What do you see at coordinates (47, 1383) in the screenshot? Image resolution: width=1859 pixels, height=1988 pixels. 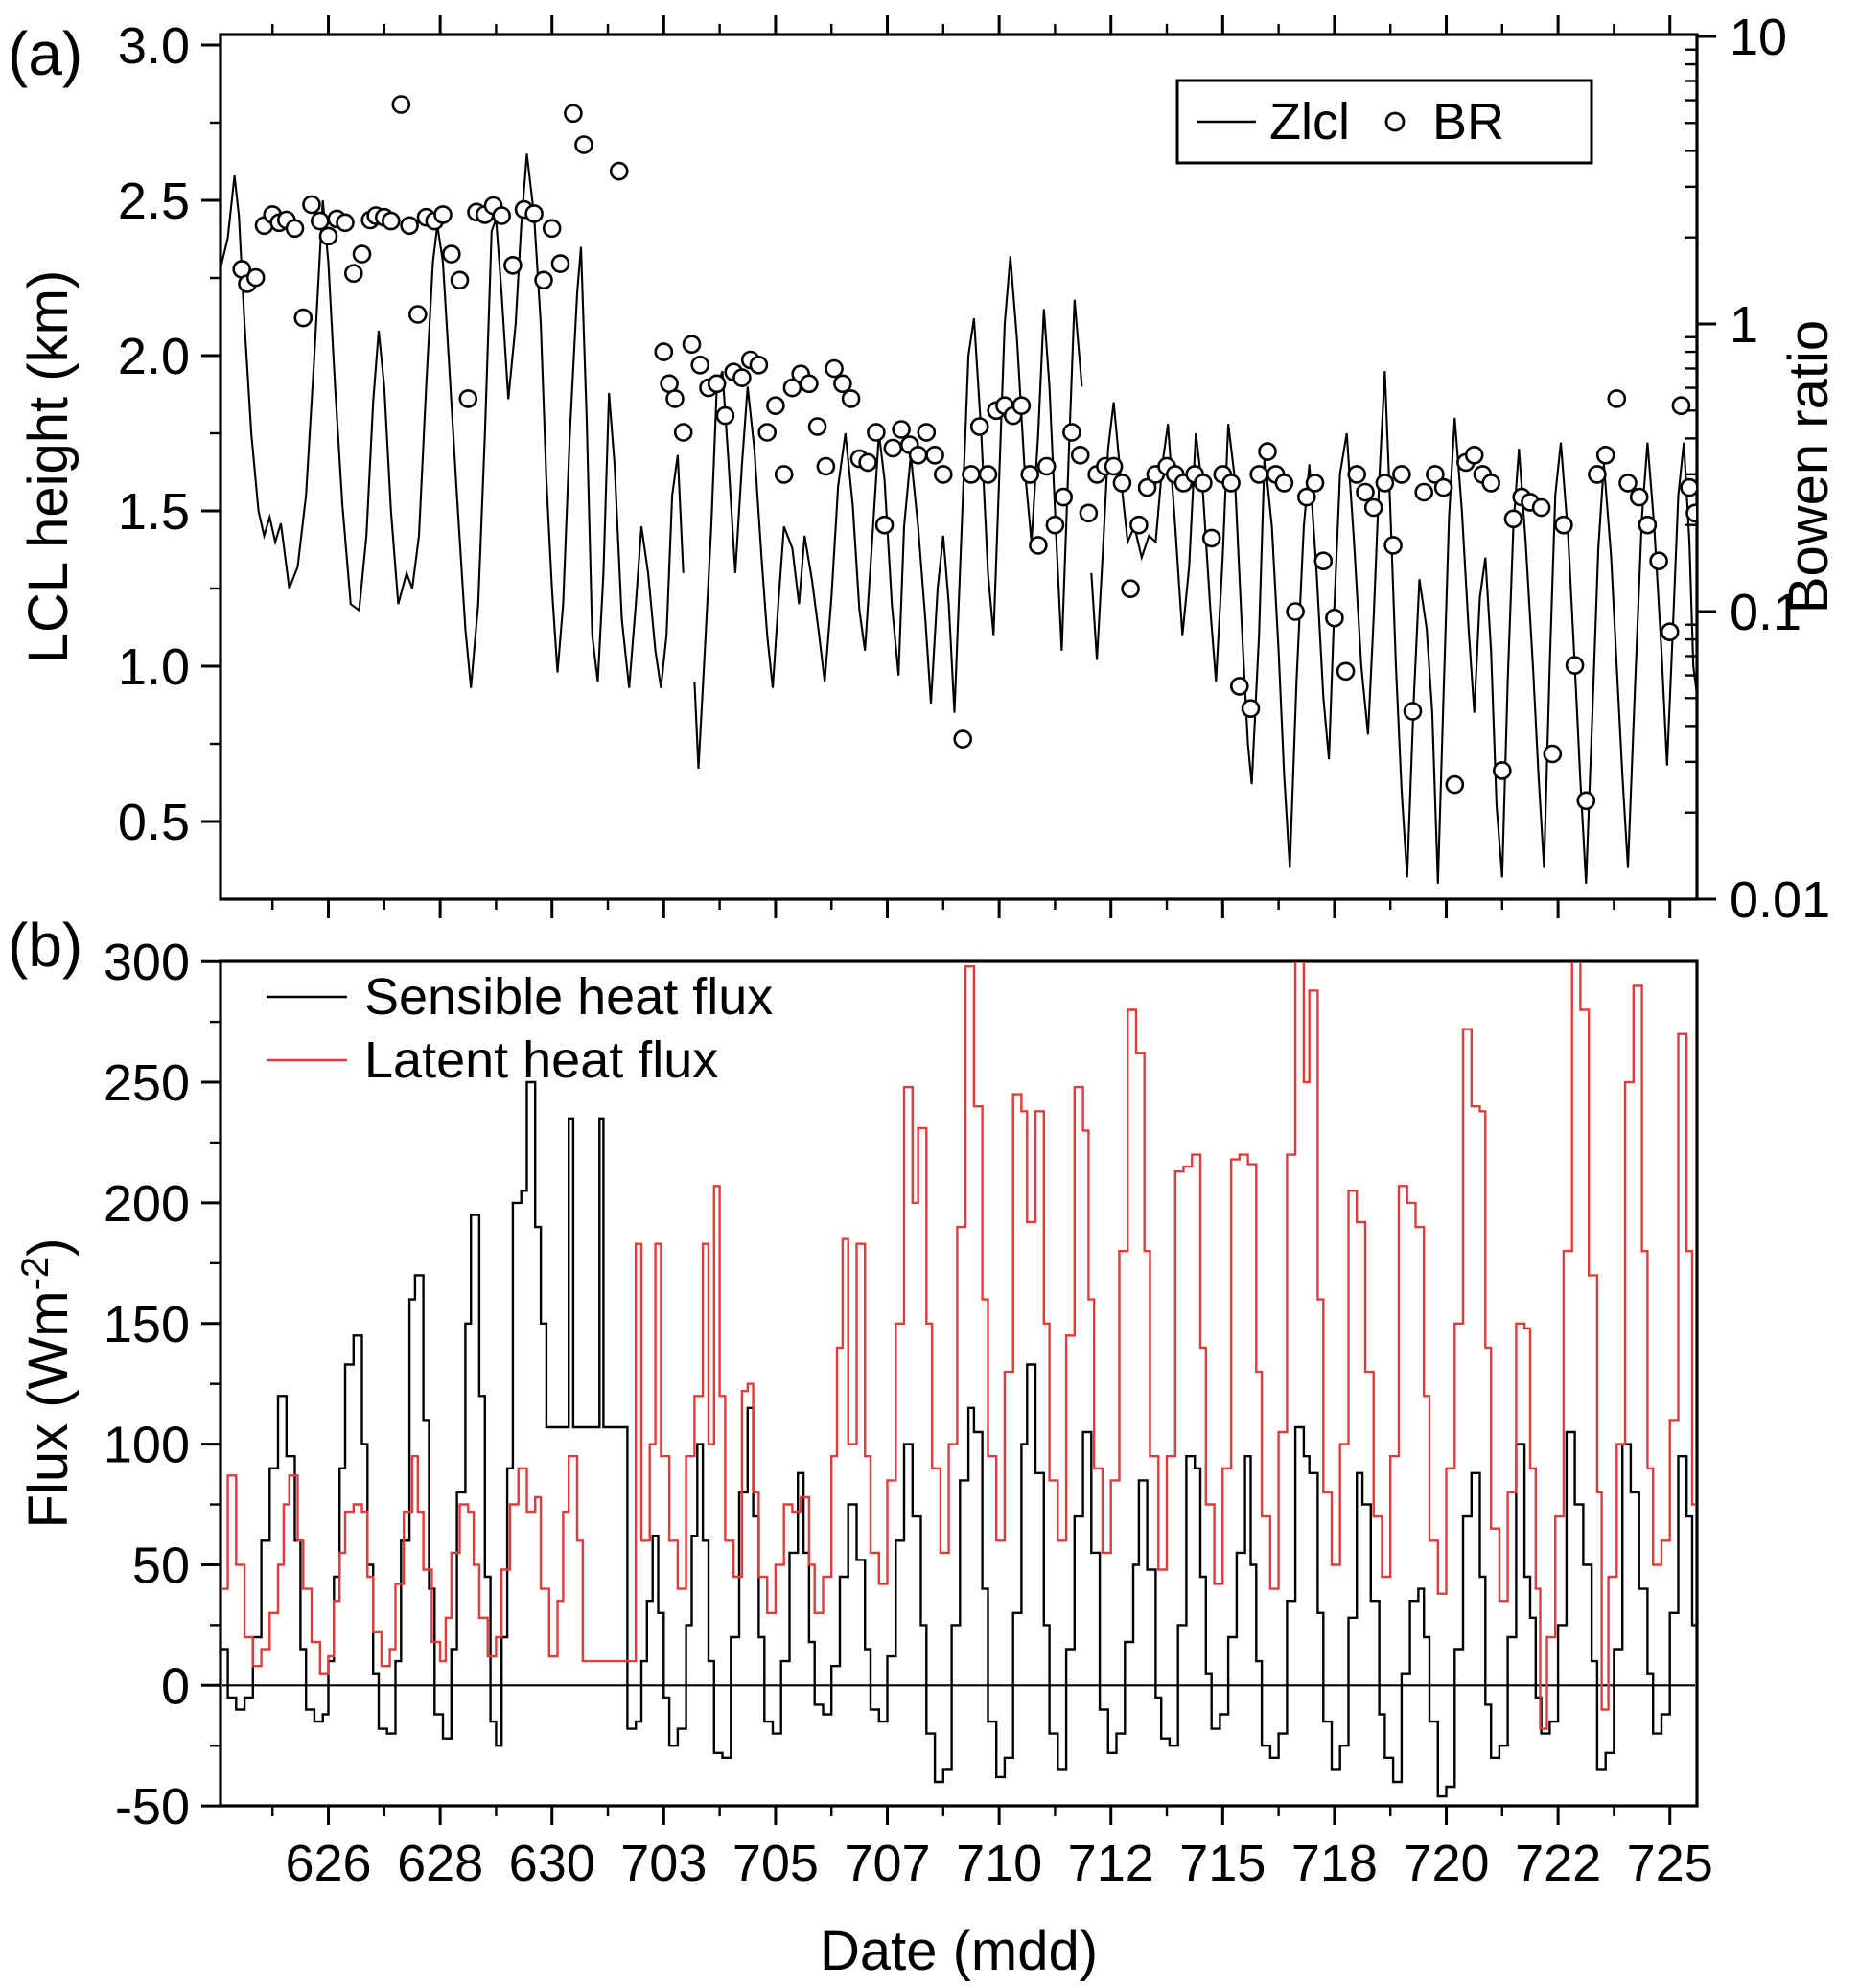 I see `panel-b-axis-title: Flux (Wm-2)` at bounding box center [47, 1383].